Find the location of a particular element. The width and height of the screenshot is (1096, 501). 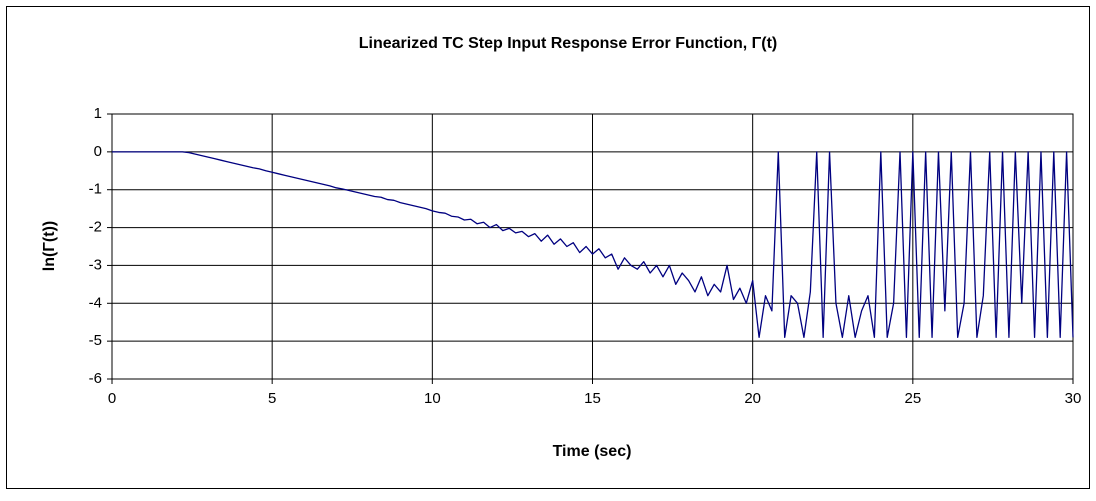

x-tick-label: 5 is located at coordinates (272, 398).